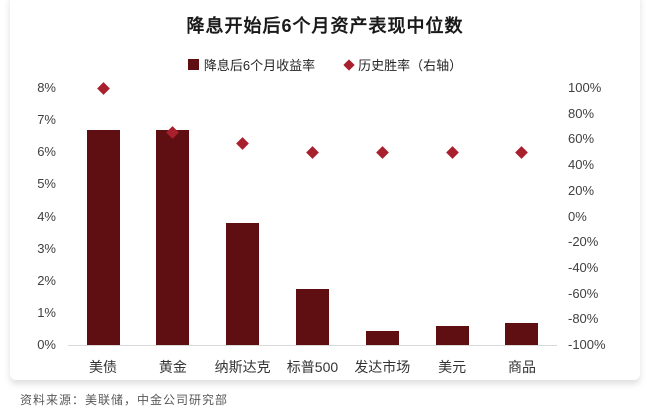  I want to click on y-axis-right-tick-label: -60%, so click(583, 293).